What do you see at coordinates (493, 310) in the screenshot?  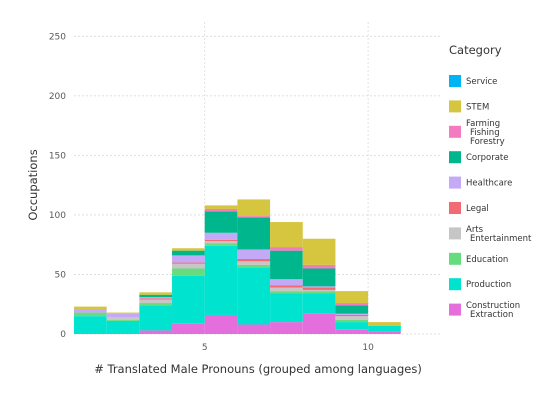 I see `legend-label: Construction Extraction` at bounding box center [493, 310].